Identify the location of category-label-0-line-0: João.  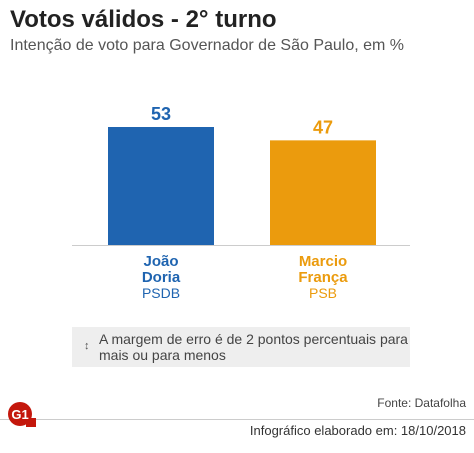
(160, 261).